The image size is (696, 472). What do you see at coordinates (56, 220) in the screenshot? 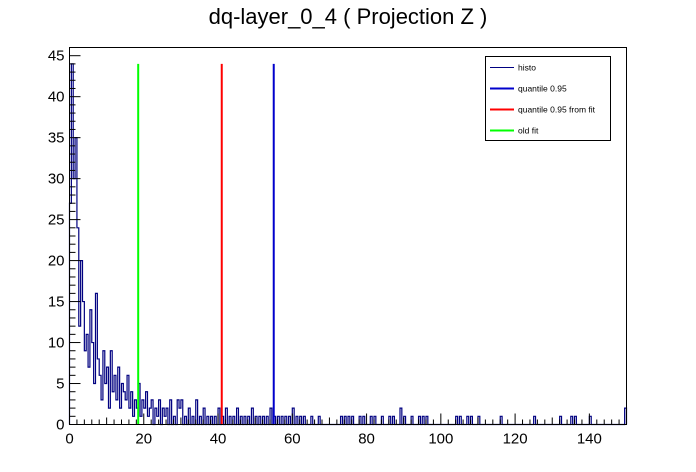
I see `y-tick-label: 25` at bounding box center [56, 220].